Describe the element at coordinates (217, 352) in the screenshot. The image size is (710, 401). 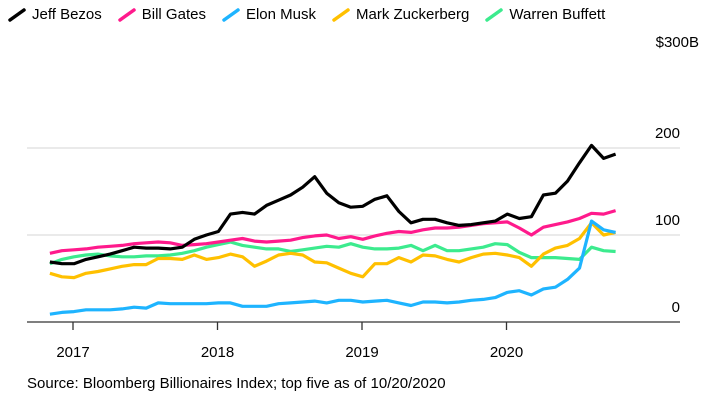
I see `x-tick-label: 2018` at that location.